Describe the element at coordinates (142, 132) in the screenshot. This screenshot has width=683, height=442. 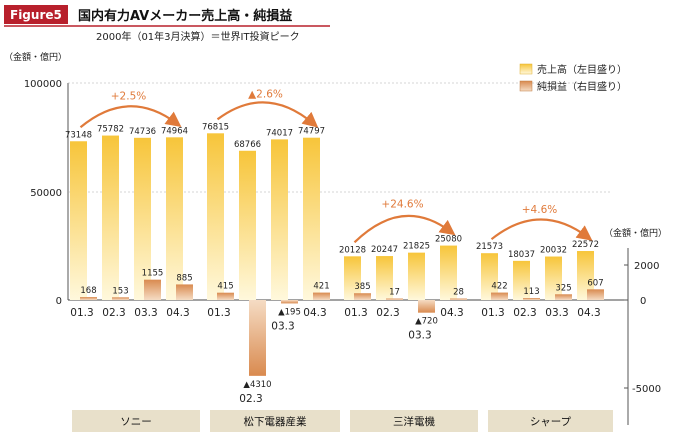
I see `sales-value-label: 74736` at that location.